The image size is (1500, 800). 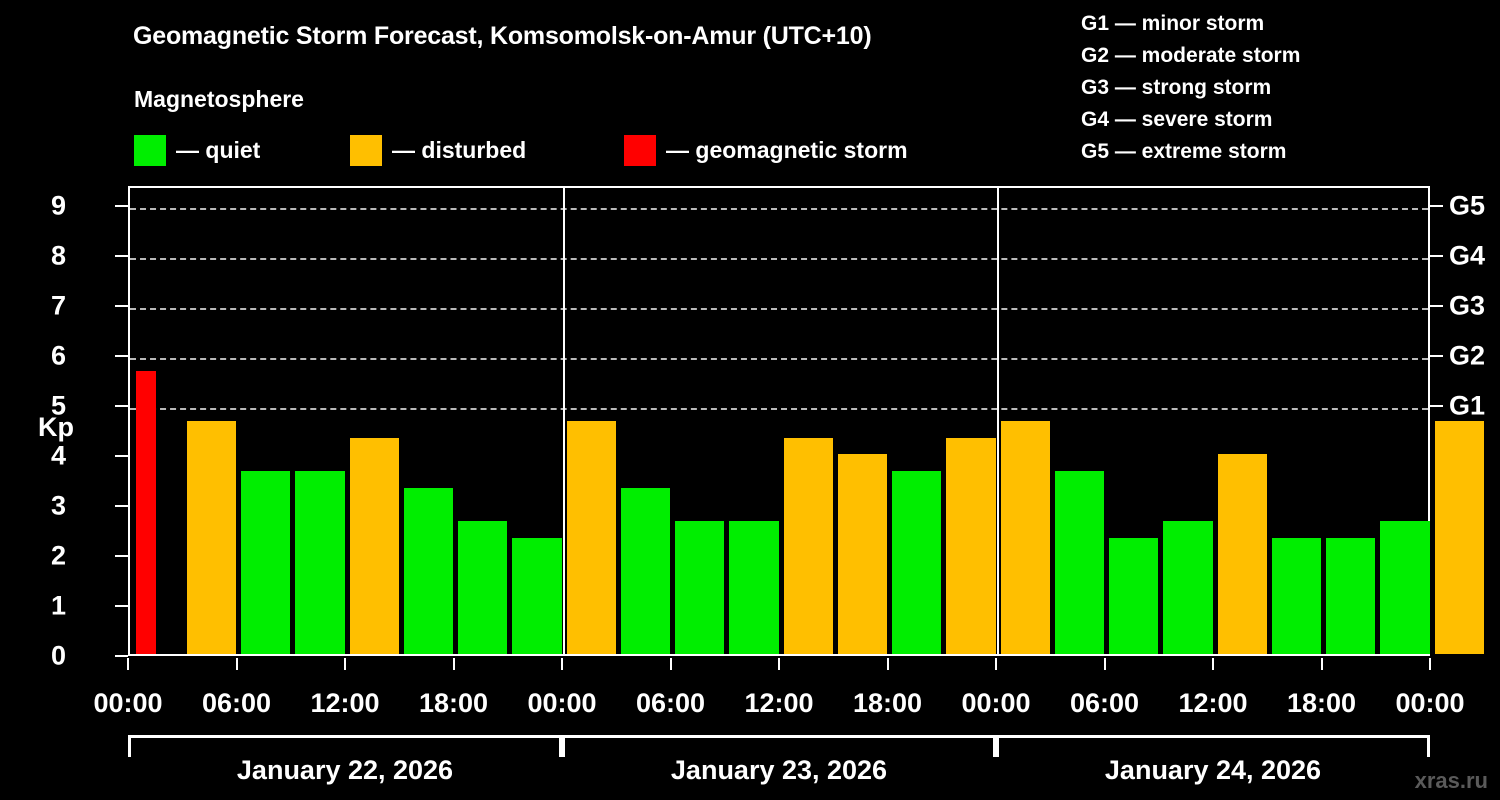 What do you see at coordinates (366, 150) in the screenshot?
I see `legend-swatch-disturbed-icon` at bounding box center [366, 150].